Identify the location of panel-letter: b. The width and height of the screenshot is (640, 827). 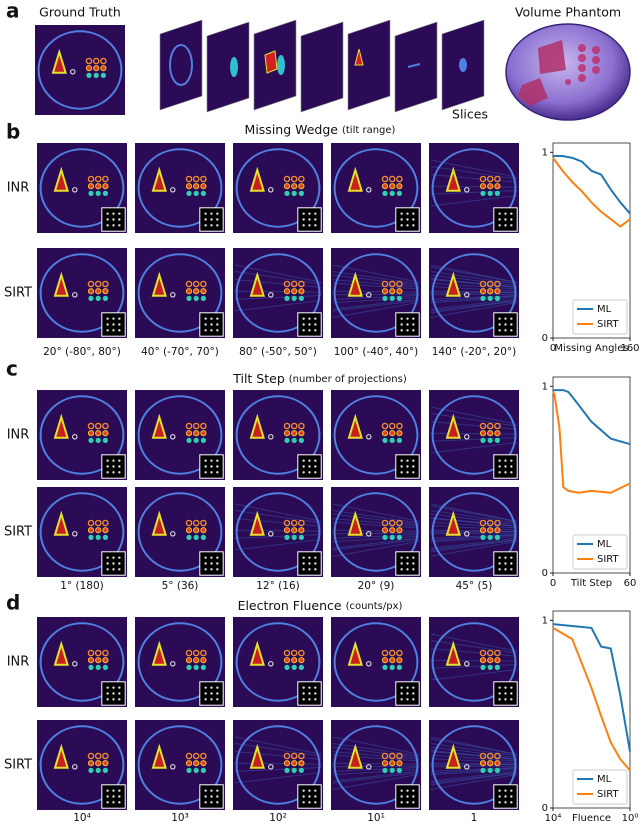
(13, 132).